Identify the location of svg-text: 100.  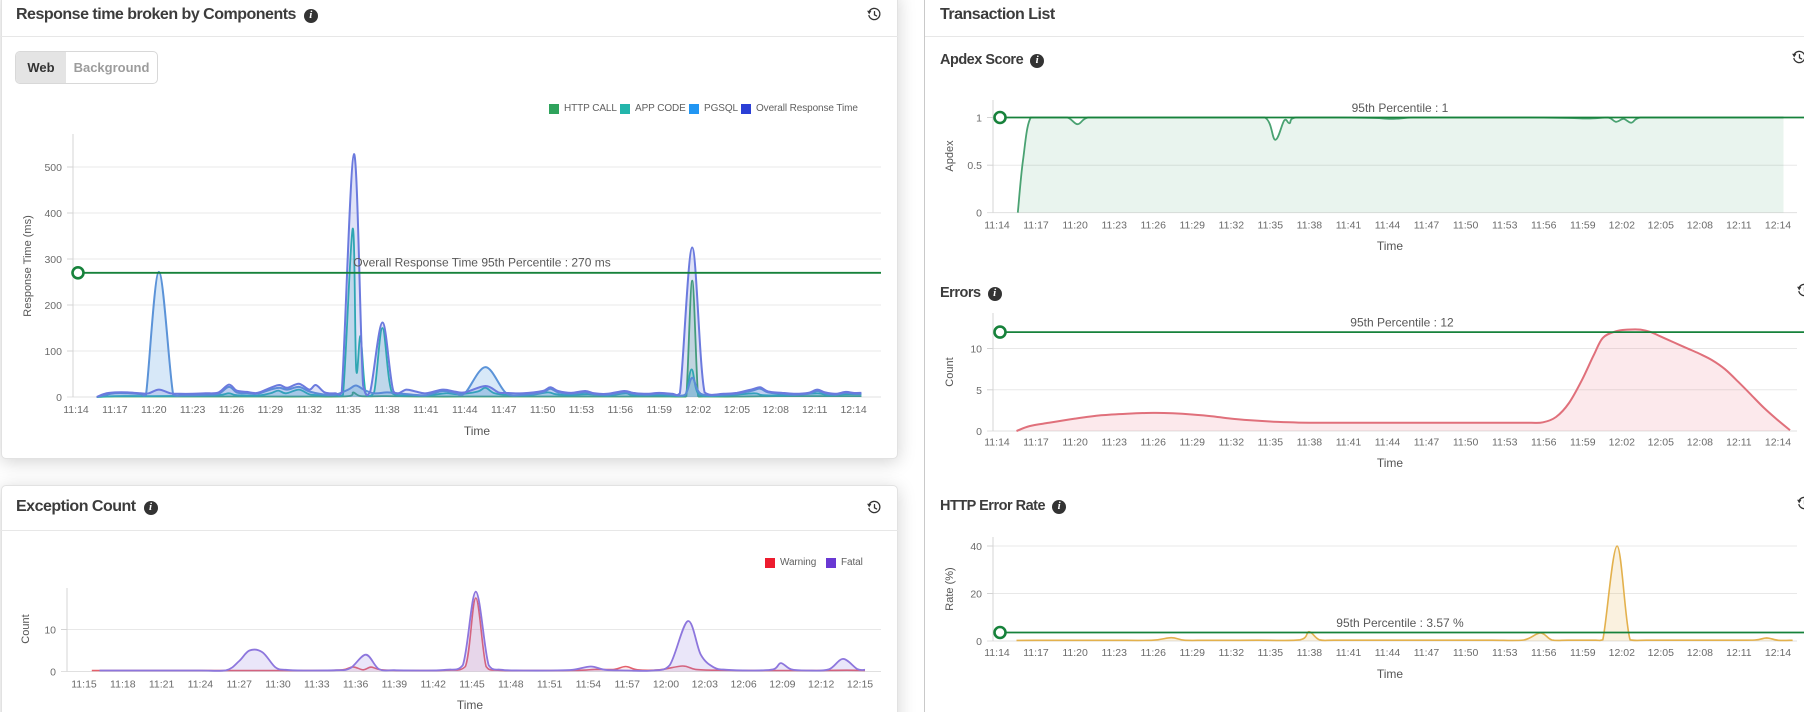
(53, 352).